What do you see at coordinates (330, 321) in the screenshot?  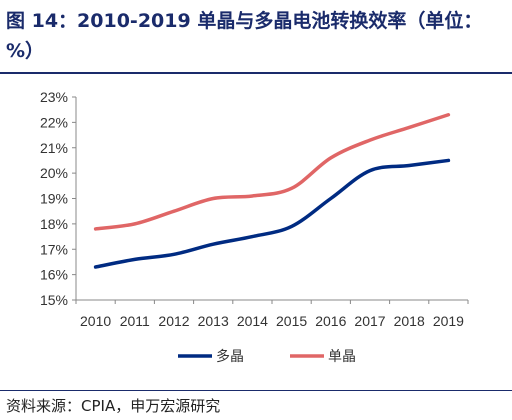 I see `x-tick-label: 2016` at bounding box center [330, 321].